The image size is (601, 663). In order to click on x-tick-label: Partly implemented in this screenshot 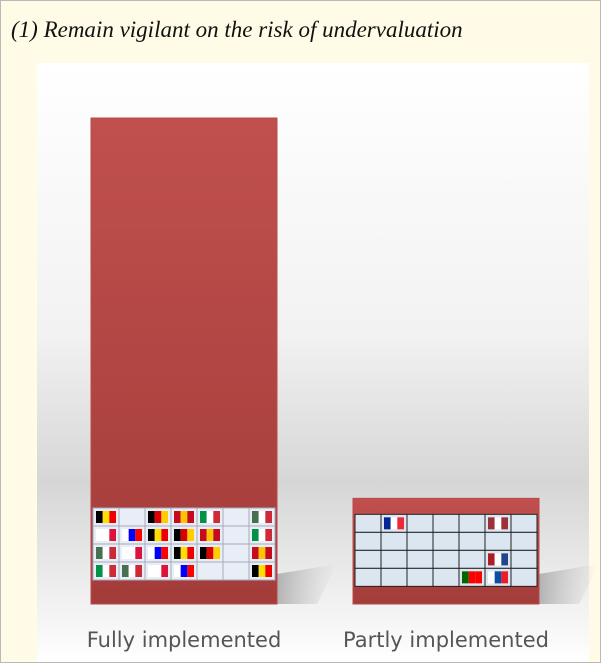, I will do `click(446, 640)`.